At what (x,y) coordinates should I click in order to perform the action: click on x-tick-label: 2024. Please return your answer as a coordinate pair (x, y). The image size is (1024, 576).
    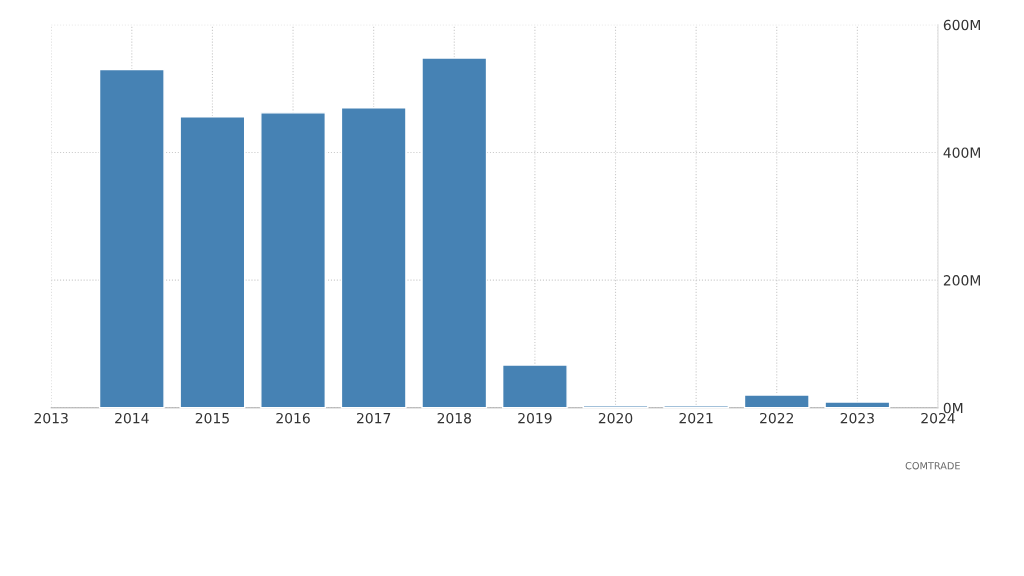
    Looking at the image, I should click on (938, 418).